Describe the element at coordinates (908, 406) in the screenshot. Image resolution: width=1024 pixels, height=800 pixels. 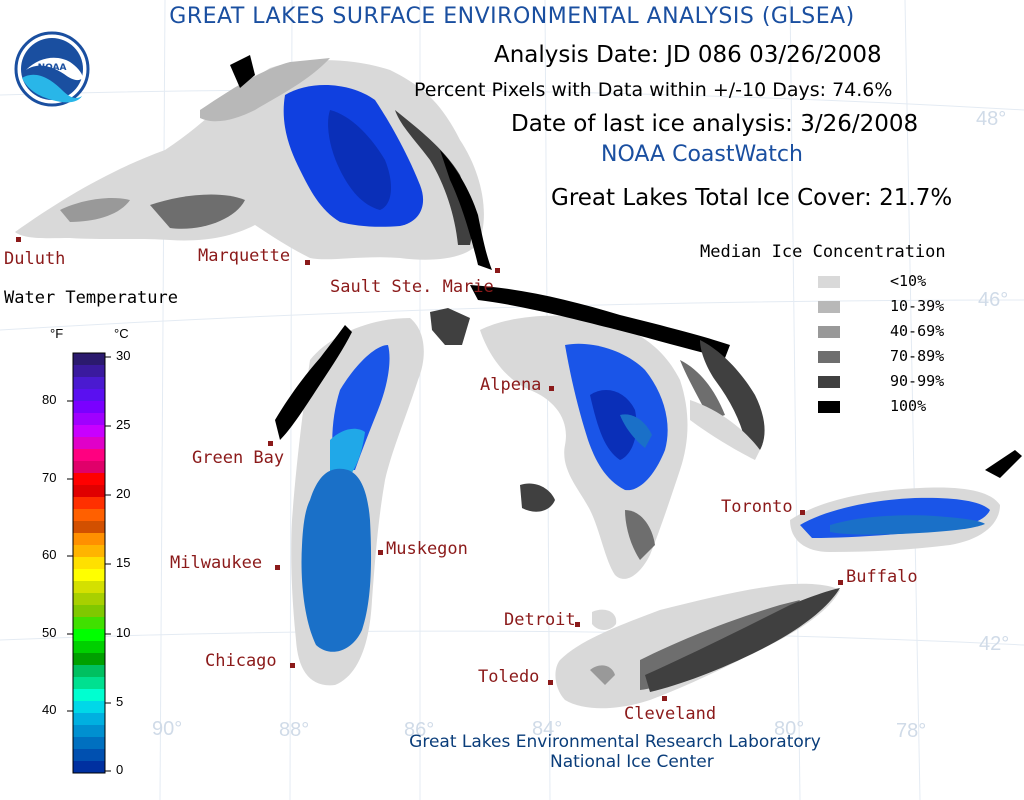
I see `ice-legend-label: 100%` at that location.